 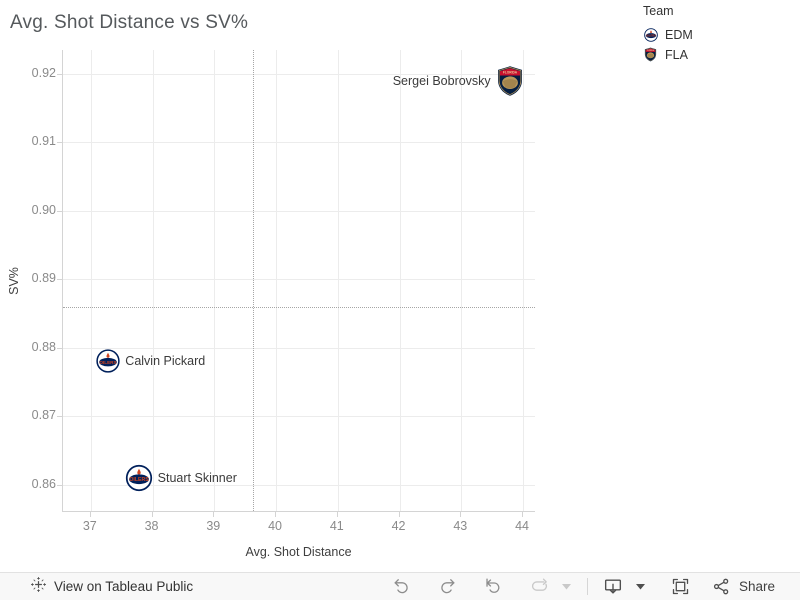 What do you see at coordinates (679, 34) in the screenshot?
I see `legend-item-label: EDM` at bounding box center [679, 34].